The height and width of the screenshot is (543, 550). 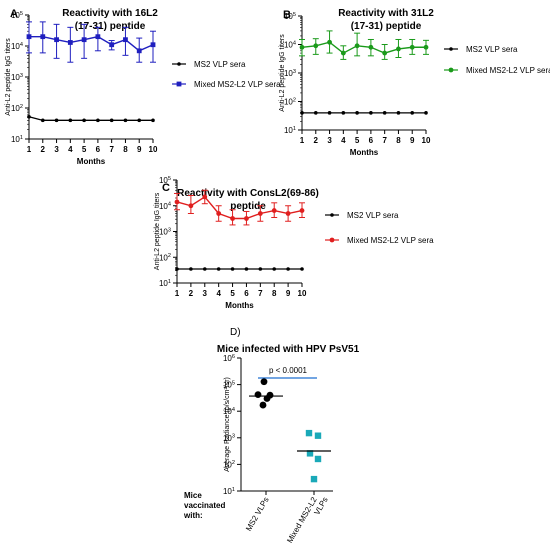 What do you see at coordinates (205, 293) in the screenshot?
I see `panel-c-x-tick-label: 3` at bounding box center [205, 293].